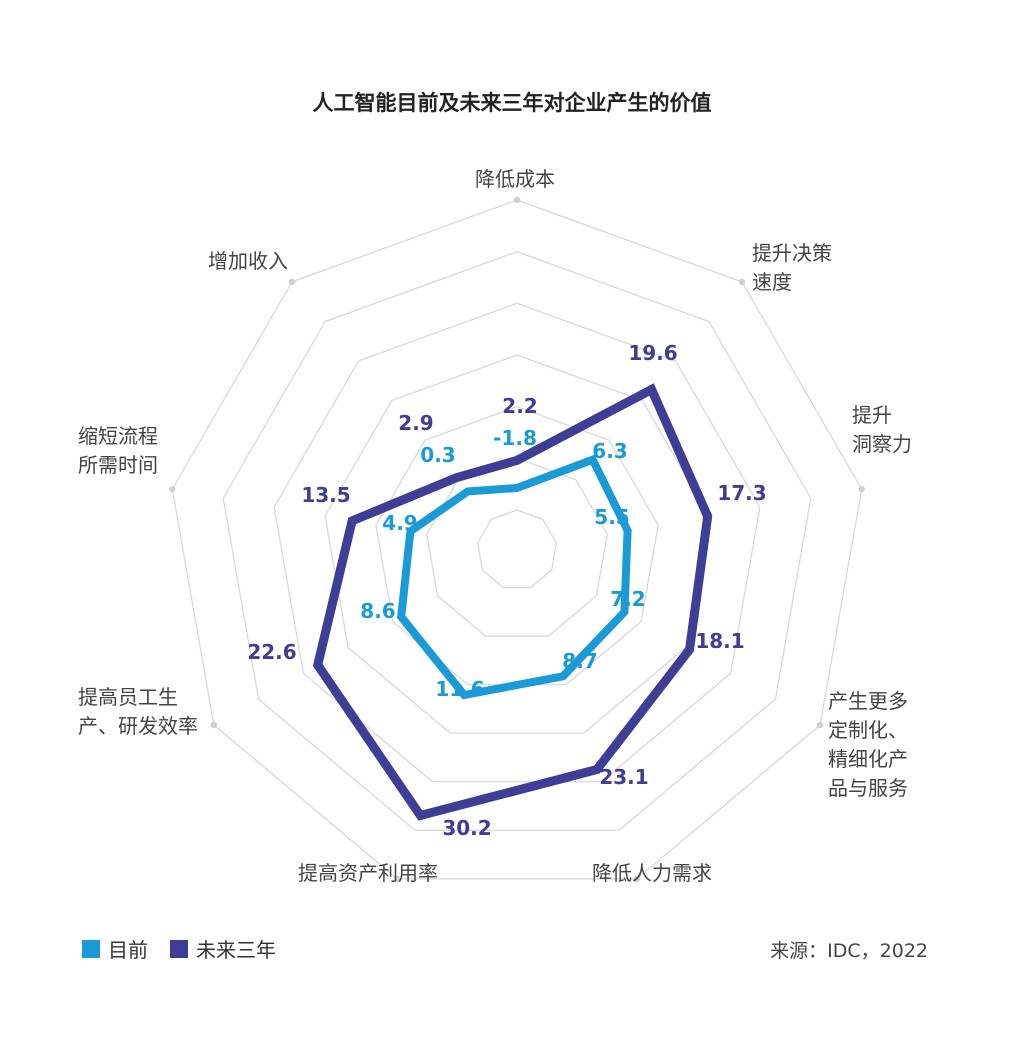 The width and height of the screenshot is (1024, 1056). Describe the element at coordinates (271, 652) in the screenshot. I see `value-label-future: 22.6` at that location.